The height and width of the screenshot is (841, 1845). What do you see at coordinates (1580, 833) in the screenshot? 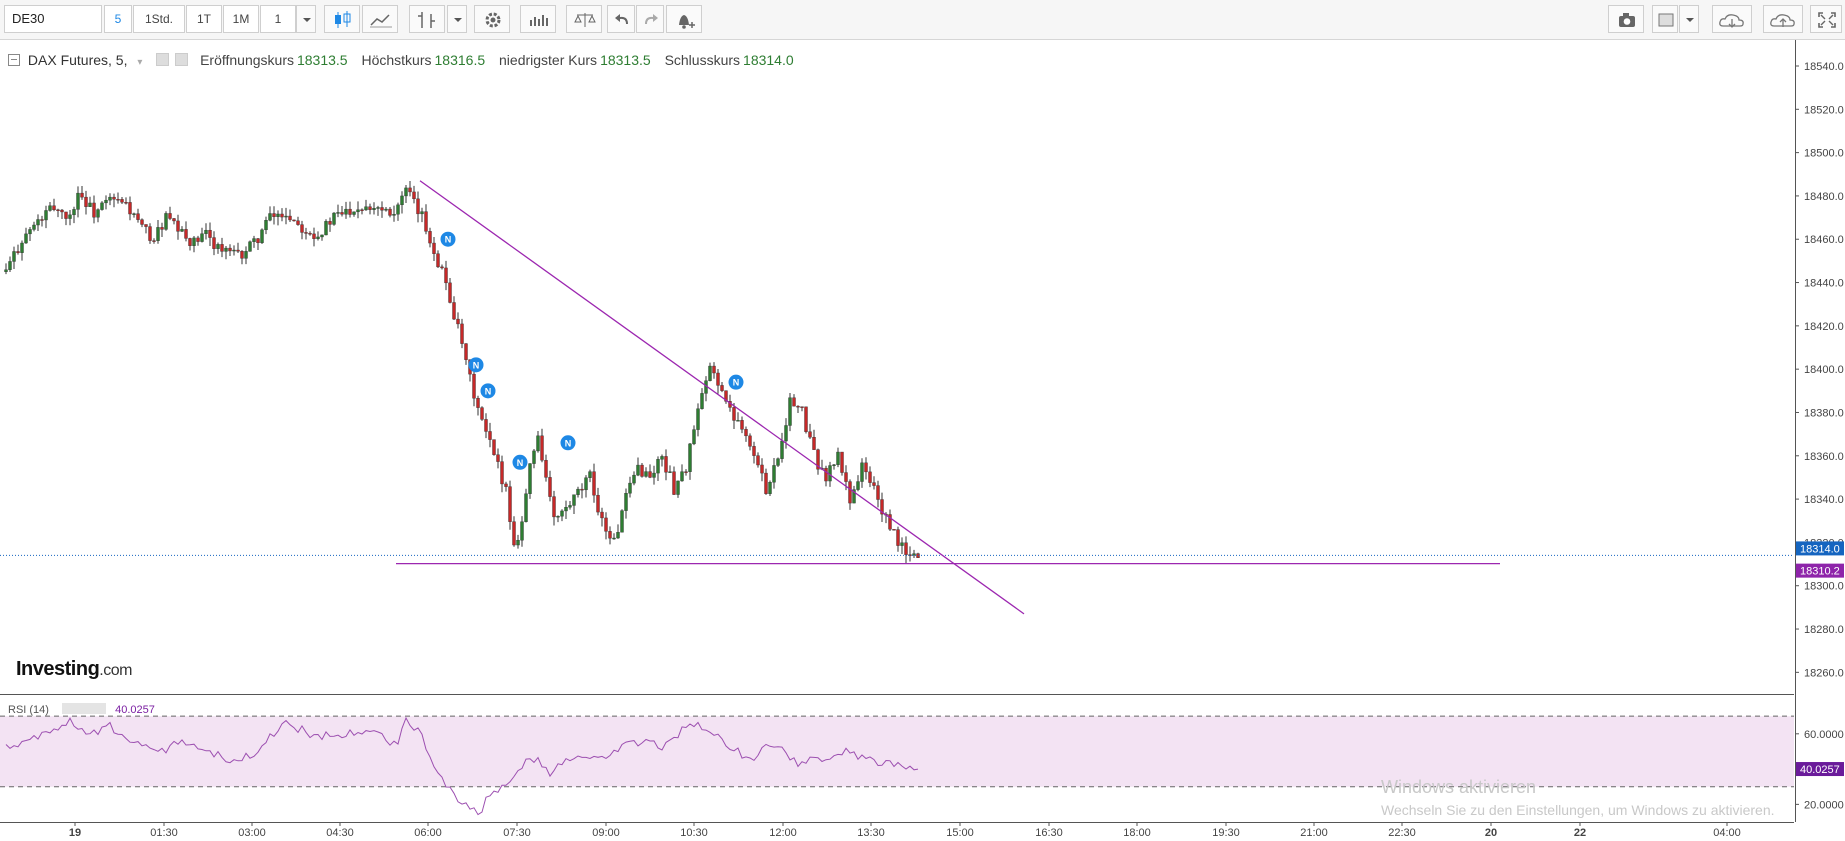
I see `time-tick-label: 22` at bounding box center [1580, 833].